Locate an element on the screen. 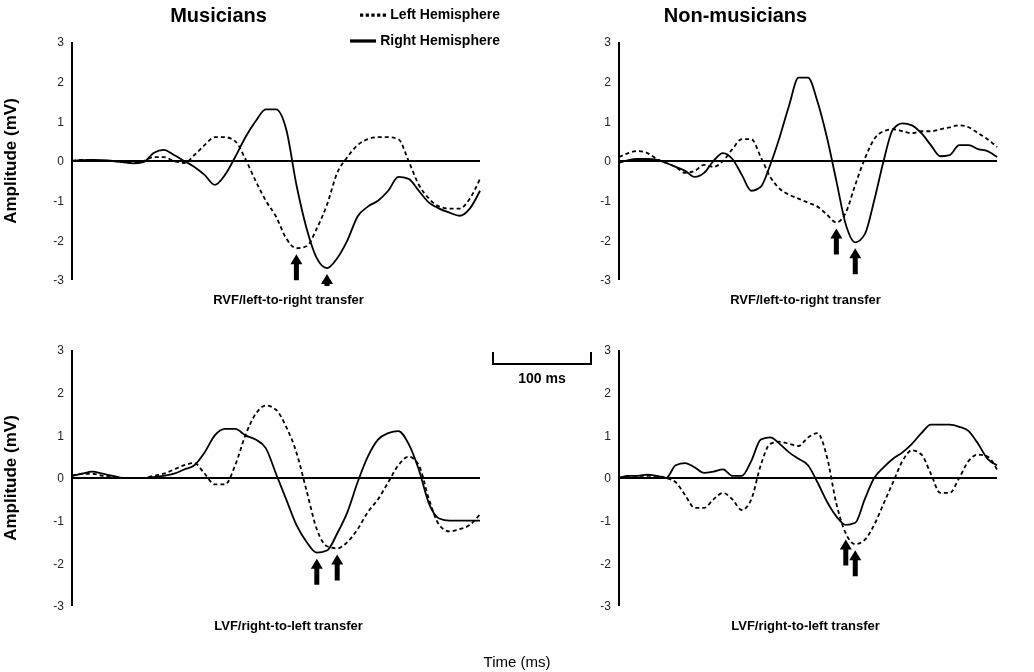 Image resolution: width=1034 pixels, height=672 pixels. chart-title: Musicians is located at coordinates (218, 15).